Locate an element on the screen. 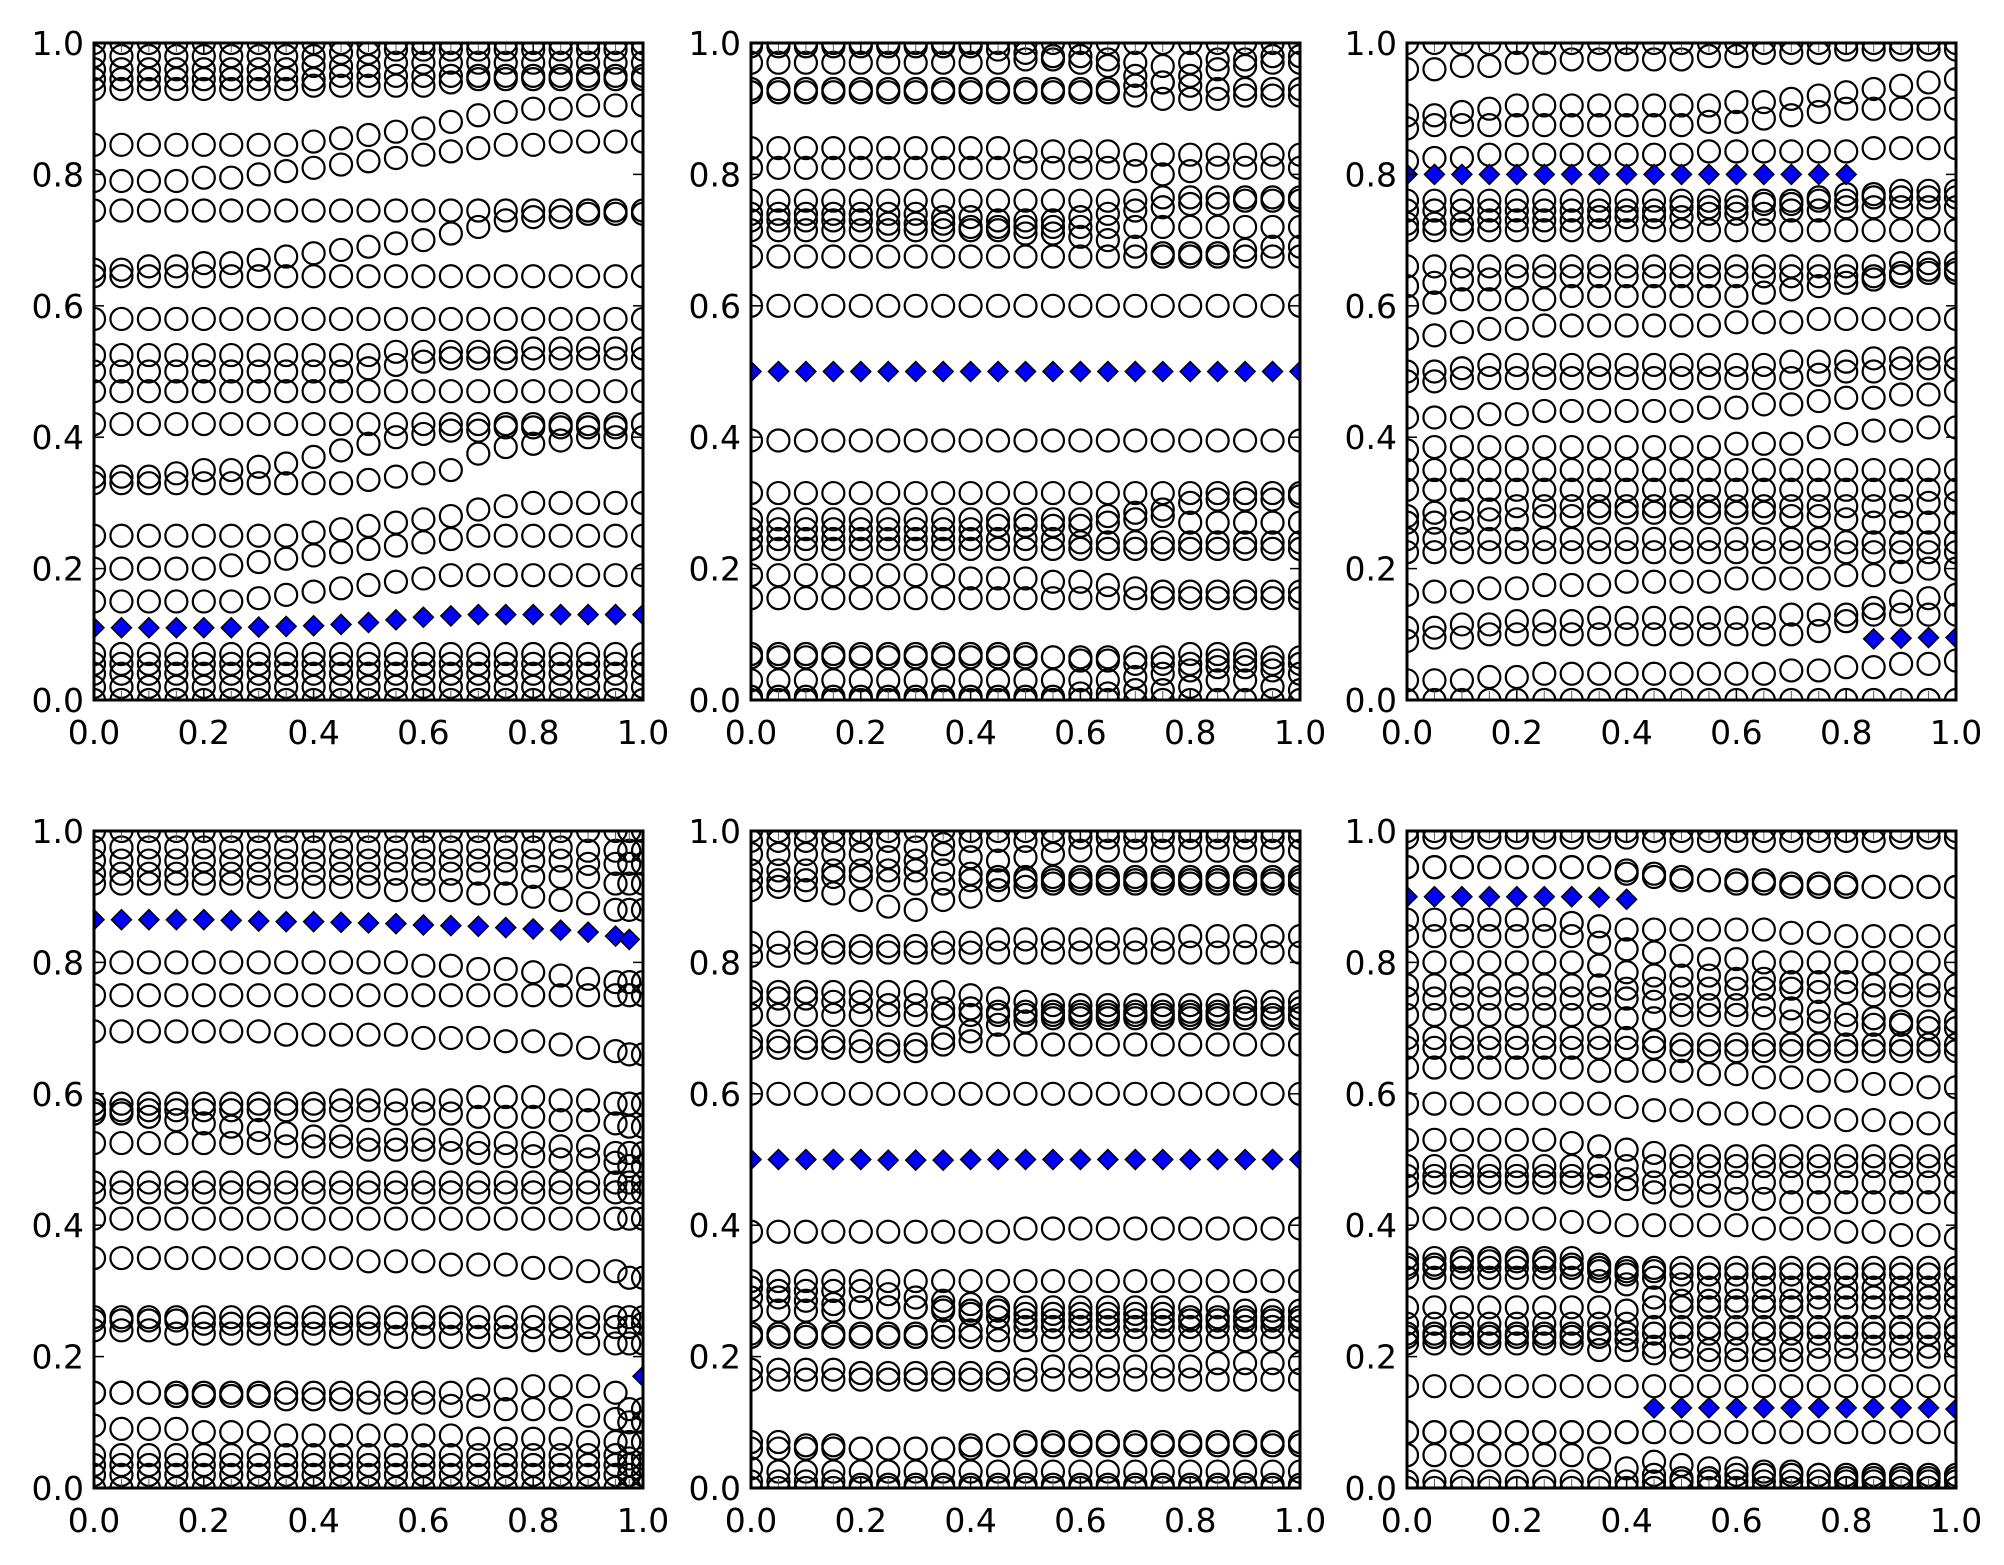 The width and height of the screenshot is (2004, 1565). diamond-series is located at coordinates (368, 621).